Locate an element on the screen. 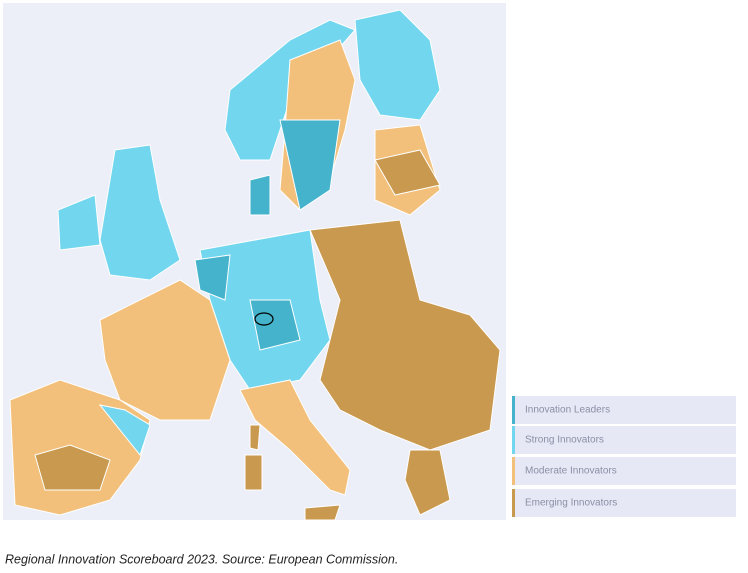 This screenshot has height=573, width=748. legend-label: Strong Innovators is located at coordinates (564, 440).